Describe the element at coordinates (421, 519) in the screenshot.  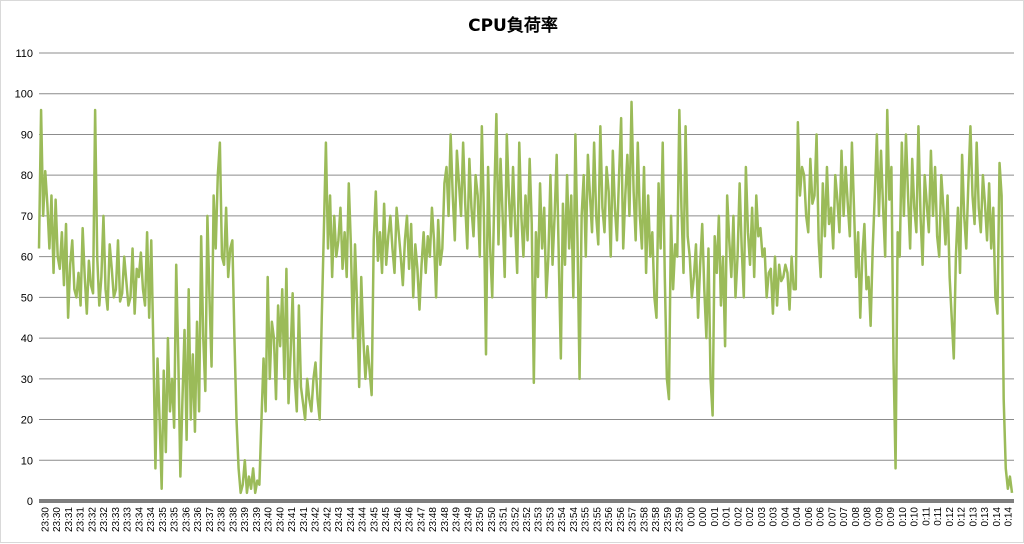
I see `x-tick-label: 23:47` at that location.